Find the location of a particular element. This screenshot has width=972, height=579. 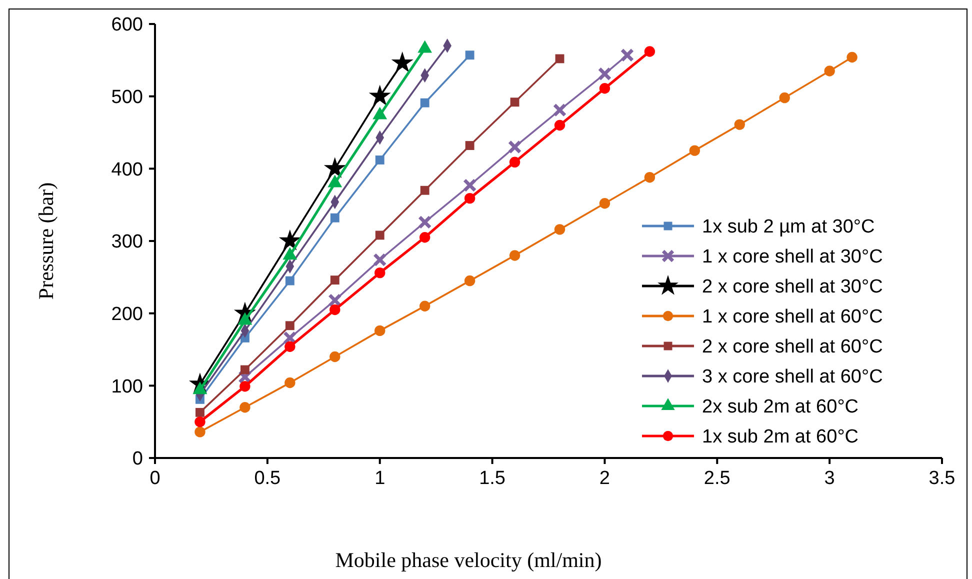

y-axis-title: Pressure (bar) is located at coordinates (46, 241).